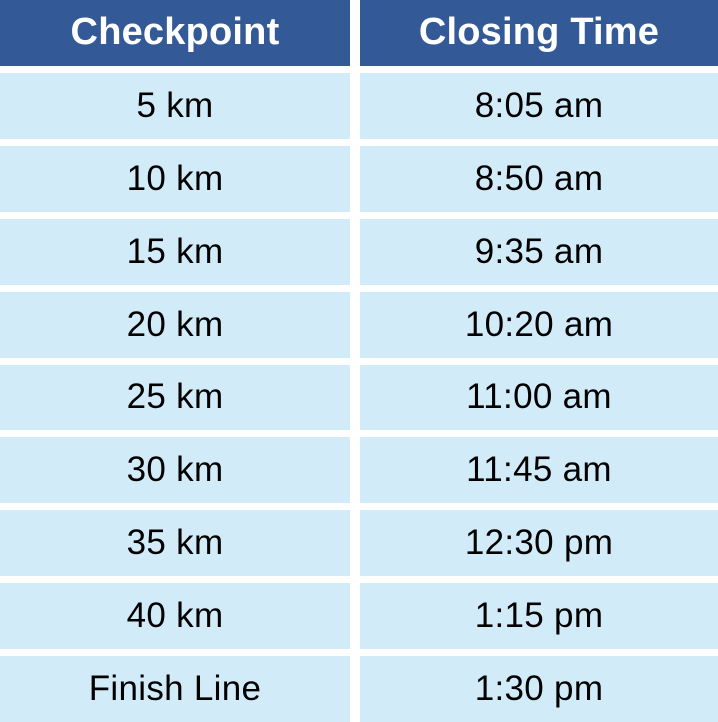 The image size is (718, 722). Describe the element at coordinates (539, 616) in the screenshot. I see `closing-time-cell: 1:15 pm` at that location.